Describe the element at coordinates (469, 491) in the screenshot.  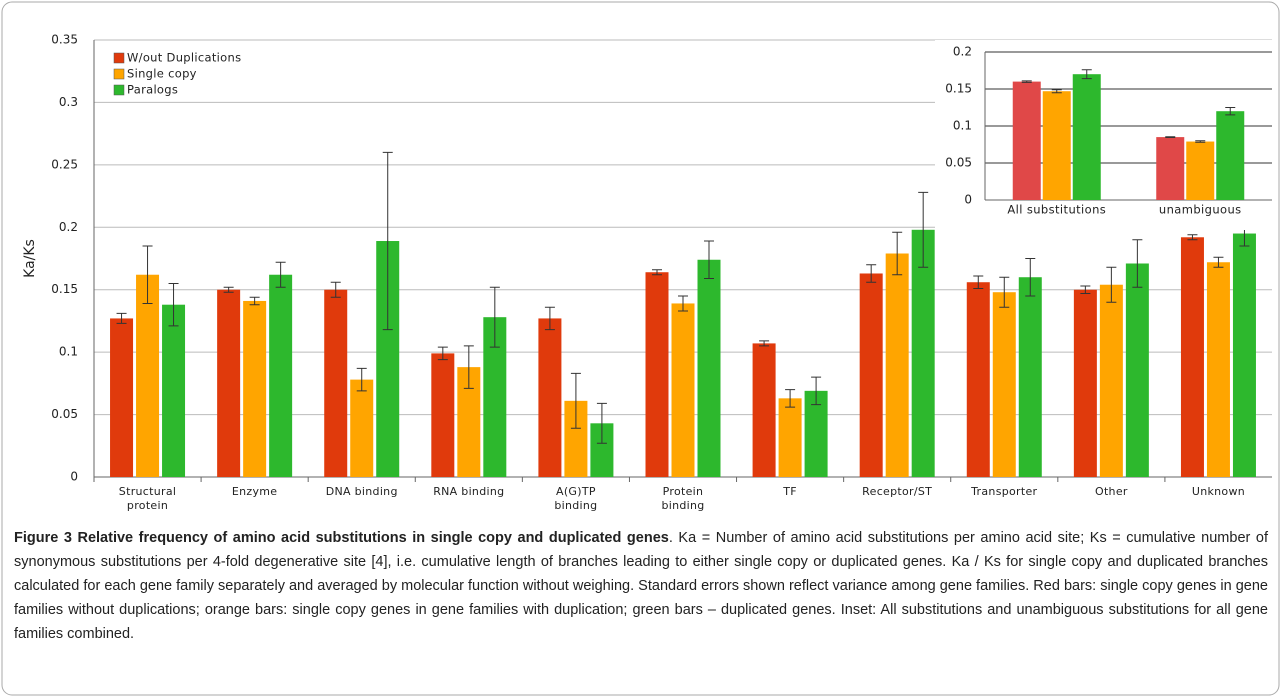
I see `x-tick-label: RNA binding` at that location.